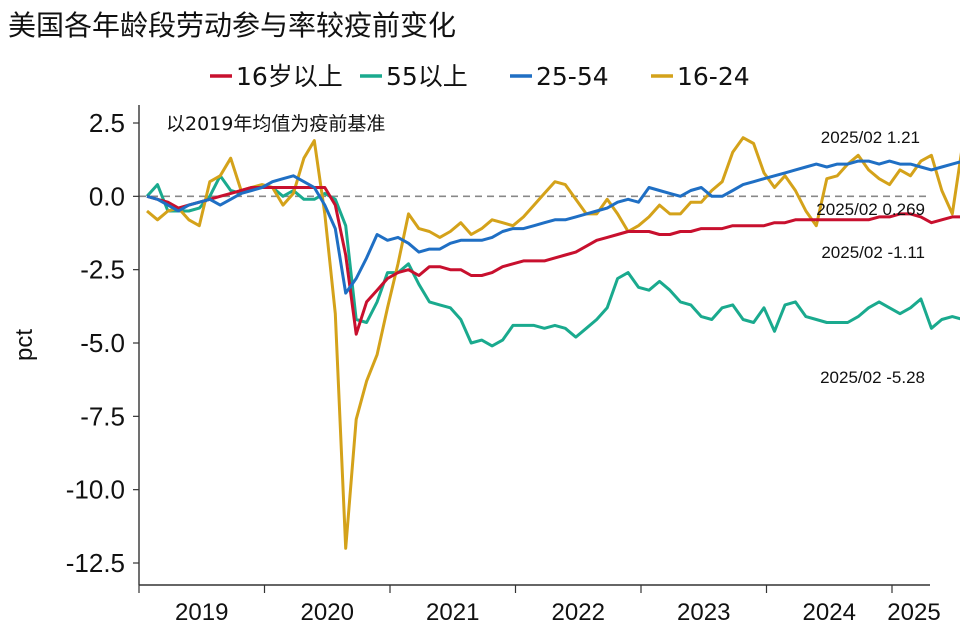 The image size is (960, 631). Describe the element at coordinates (201, 612) in the screenshot. I see `x-tick-label: 2019` at that location.